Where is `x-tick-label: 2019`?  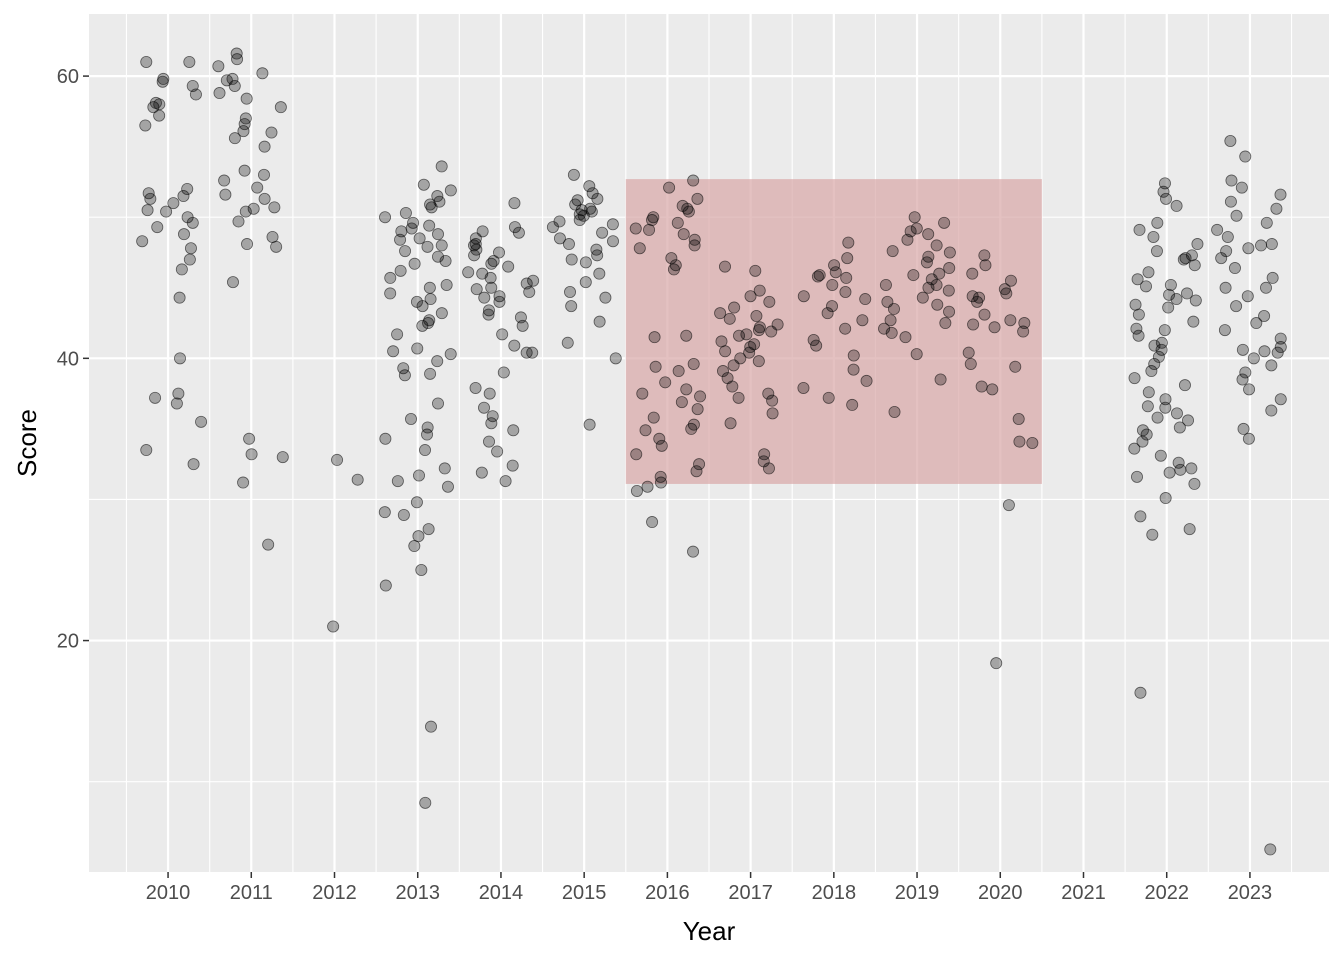 x-tick-label: 2019 is located at coordinates (917, 893).